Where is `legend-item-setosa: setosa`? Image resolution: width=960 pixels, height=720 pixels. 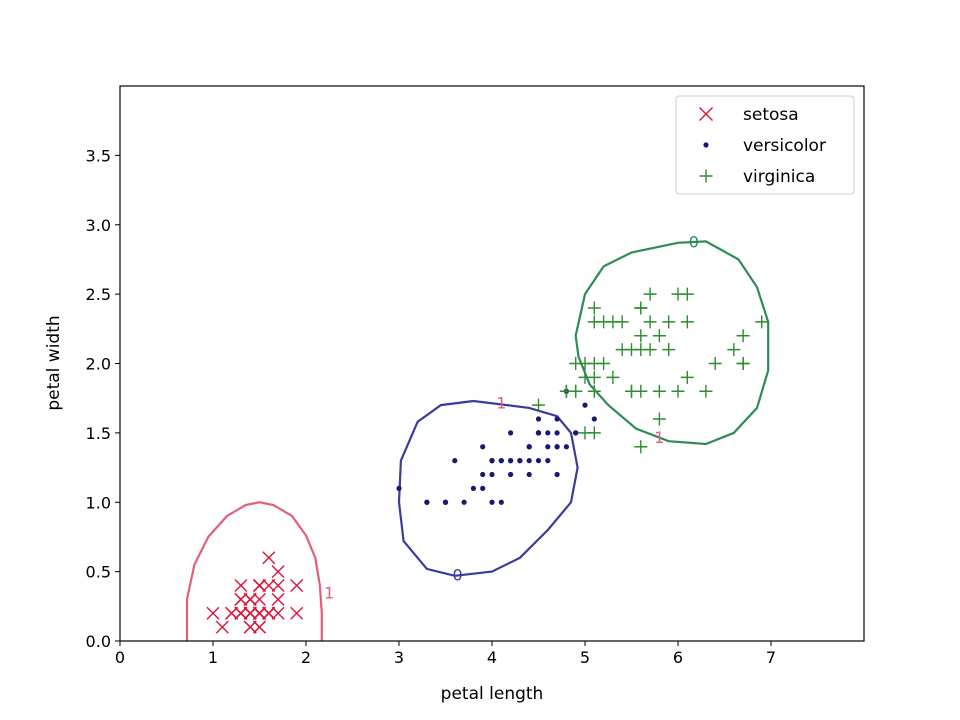
legend-item-setosa: setosa is located at coordinates (749, 115).